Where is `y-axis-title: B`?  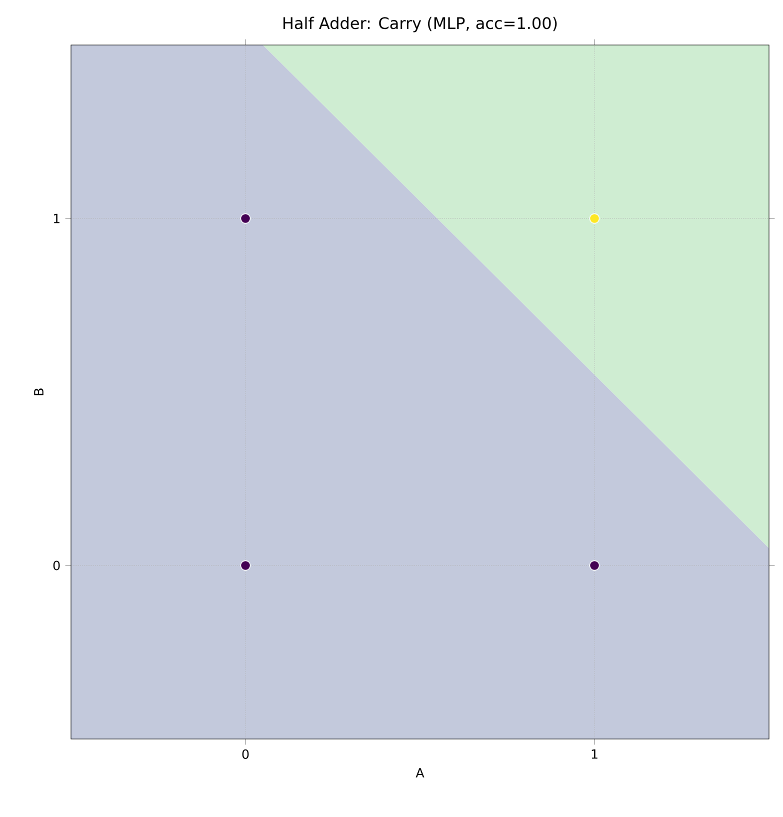
y-axis-title: B is located at coordinates (39, 392).